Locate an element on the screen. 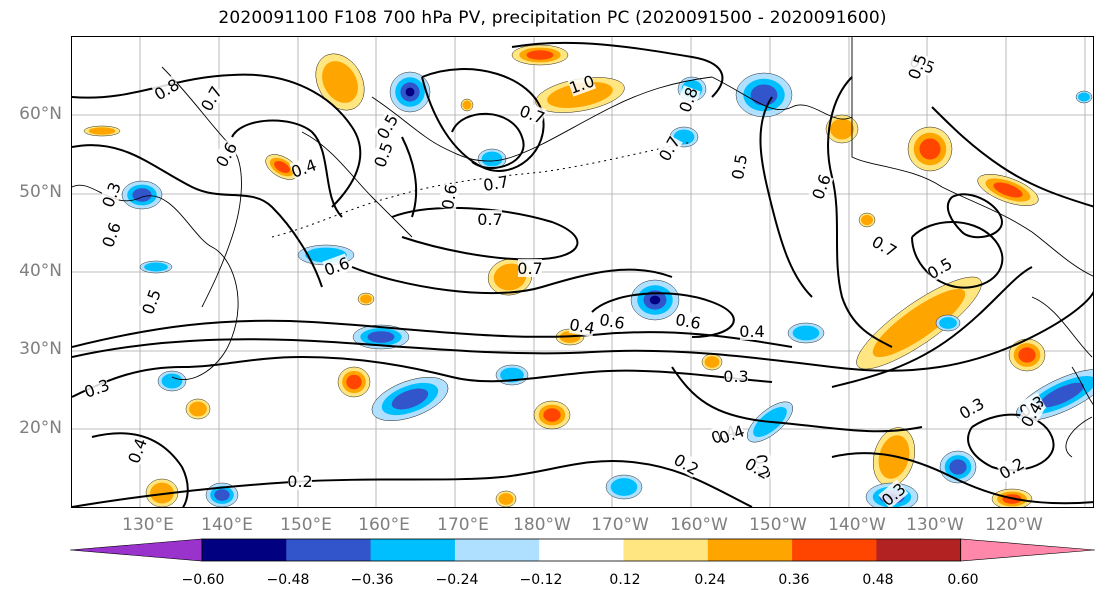  lon-label-160e: 160°E is located at coordinates (384, 525).